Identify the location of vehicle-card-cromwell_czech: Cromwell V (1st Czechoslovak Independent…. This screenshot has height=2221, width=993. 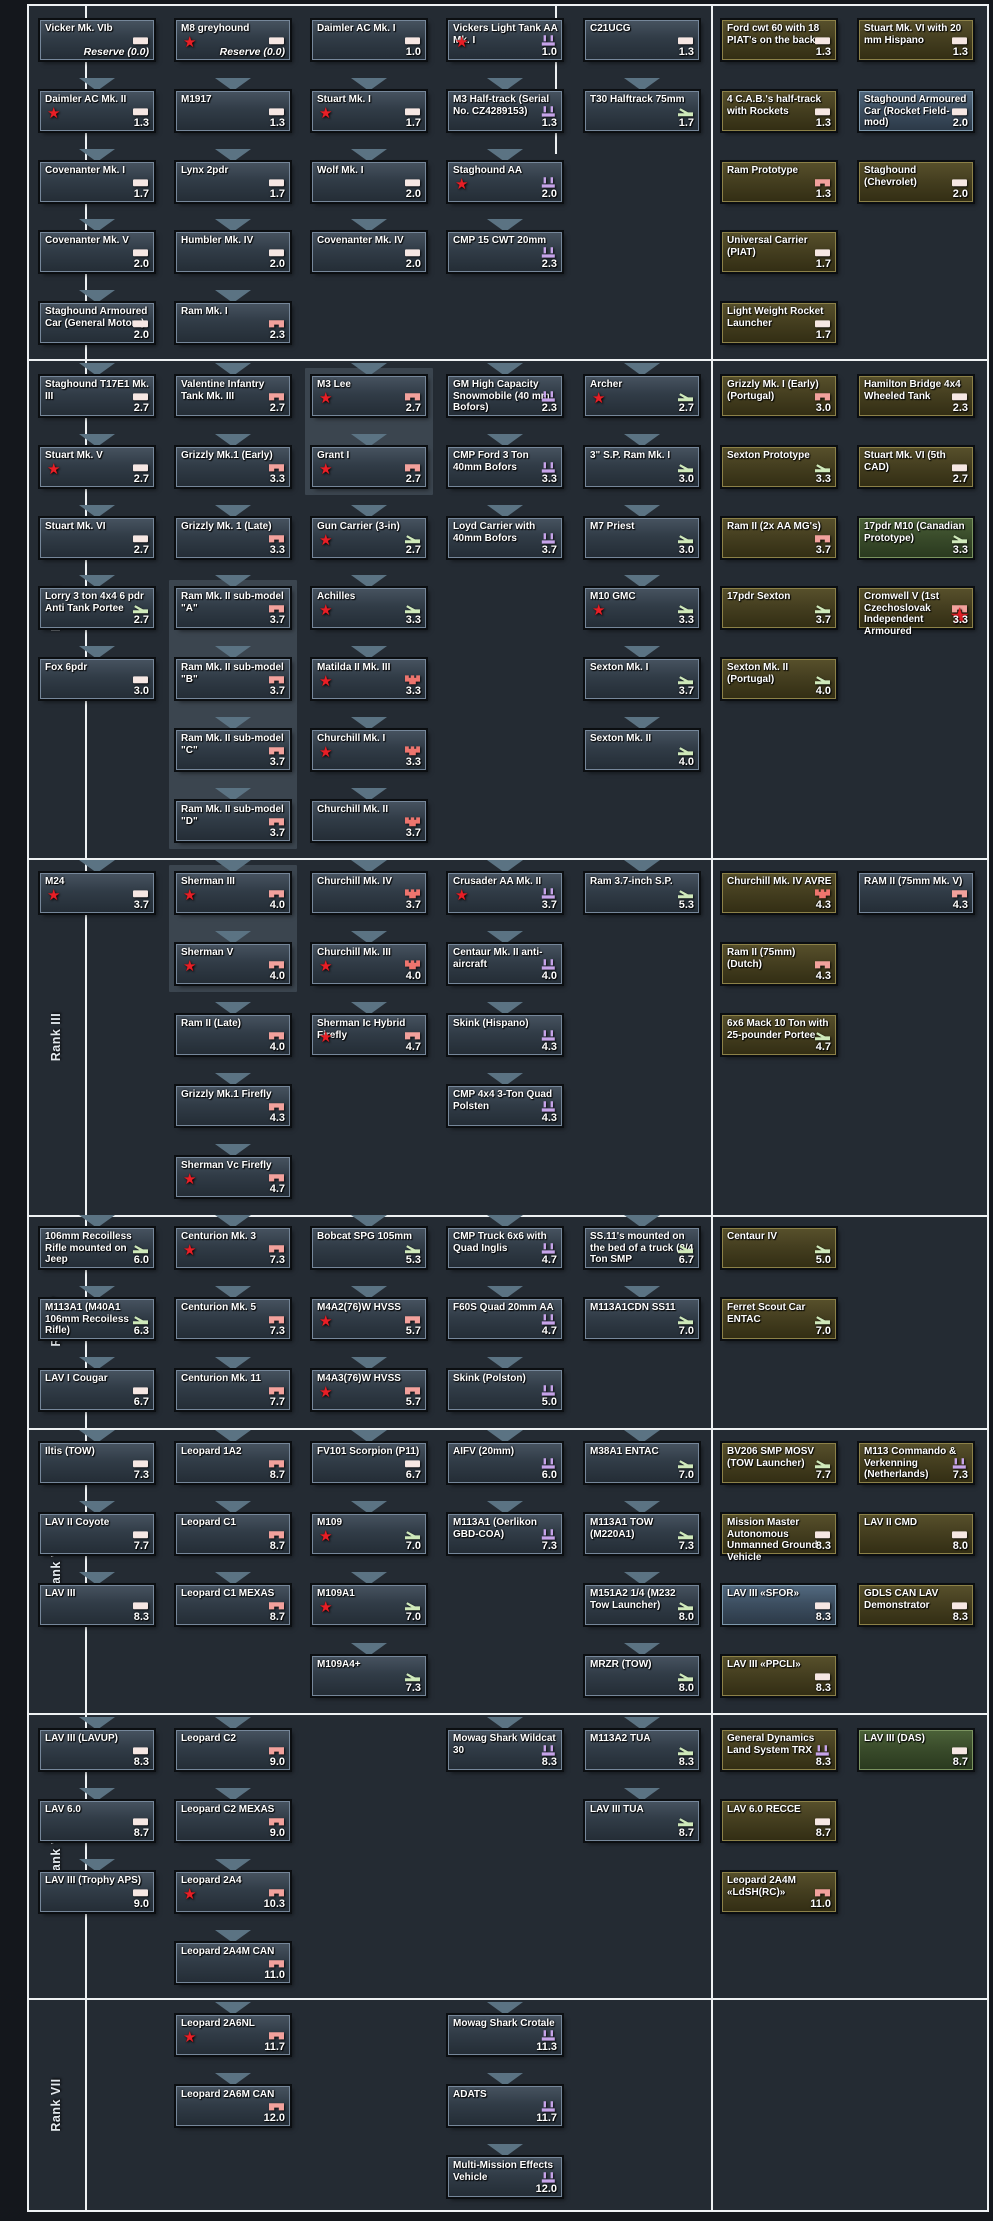
(916, 611).